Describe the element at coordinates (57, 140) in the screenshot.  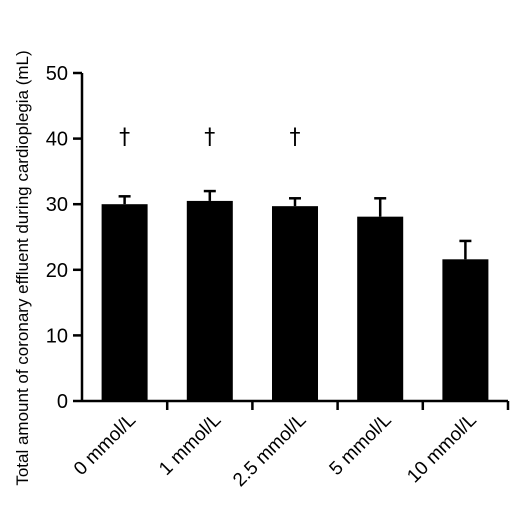
I see `y-tick-label: 40` at that location.